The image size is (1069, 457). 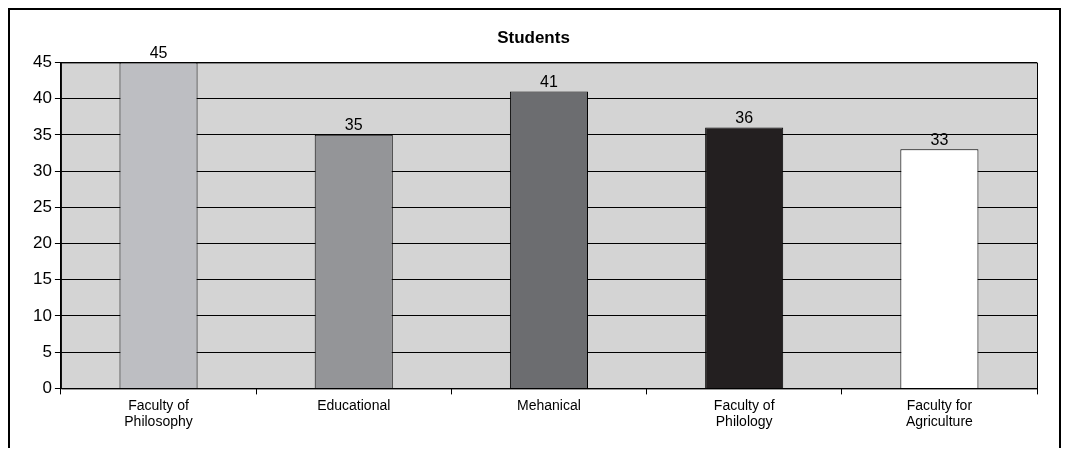 I want to click on y-tick-label: 30, so click(x=42, y=170).